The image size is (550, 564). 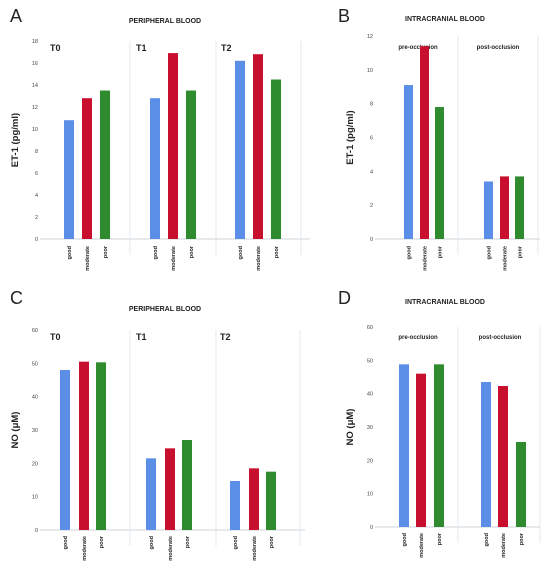 I want to click on y-tick-label: 16, so click(x=35, y=64).